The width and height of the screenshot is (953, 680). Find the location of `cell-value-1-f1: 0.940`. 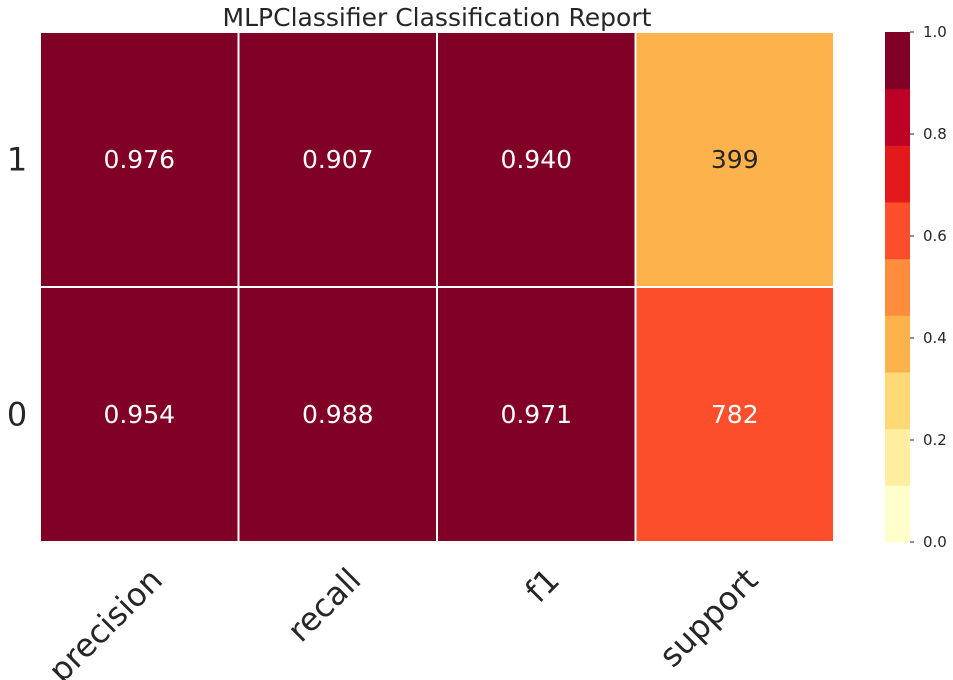

cell-value-1-f1: 0.940 is located at coordinates (536, 159).